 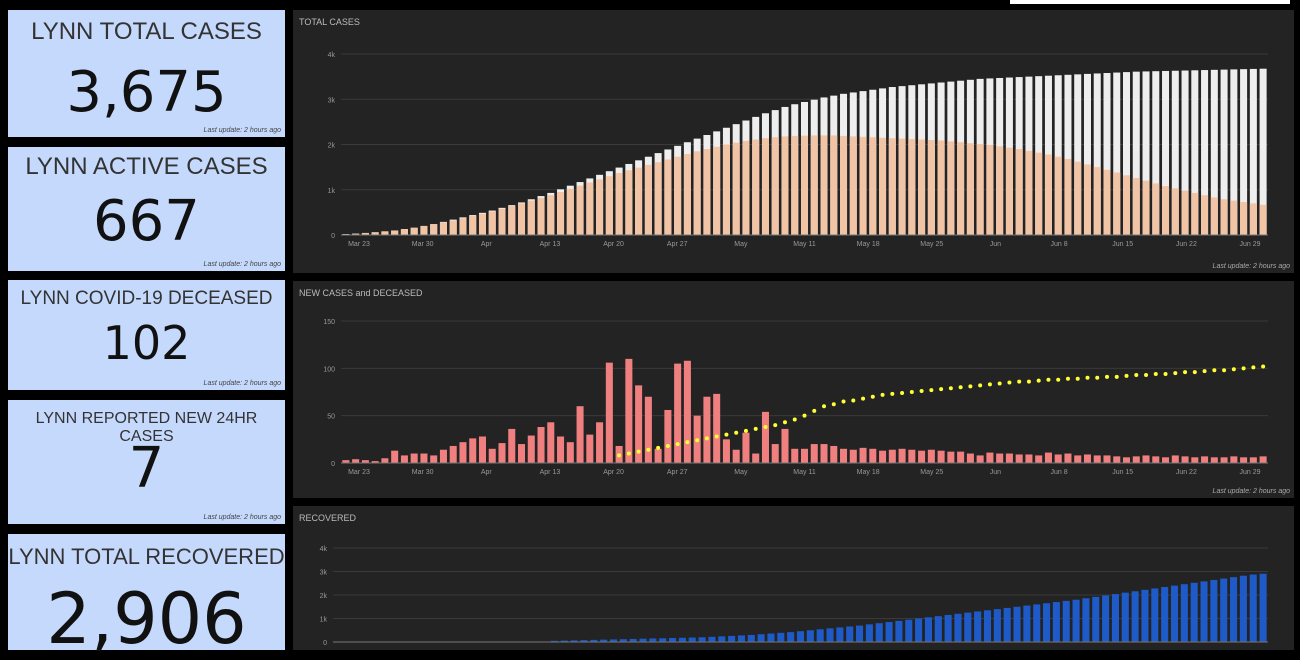 I want to click on x-tick-label: May 11, so click(x=804, y=472).